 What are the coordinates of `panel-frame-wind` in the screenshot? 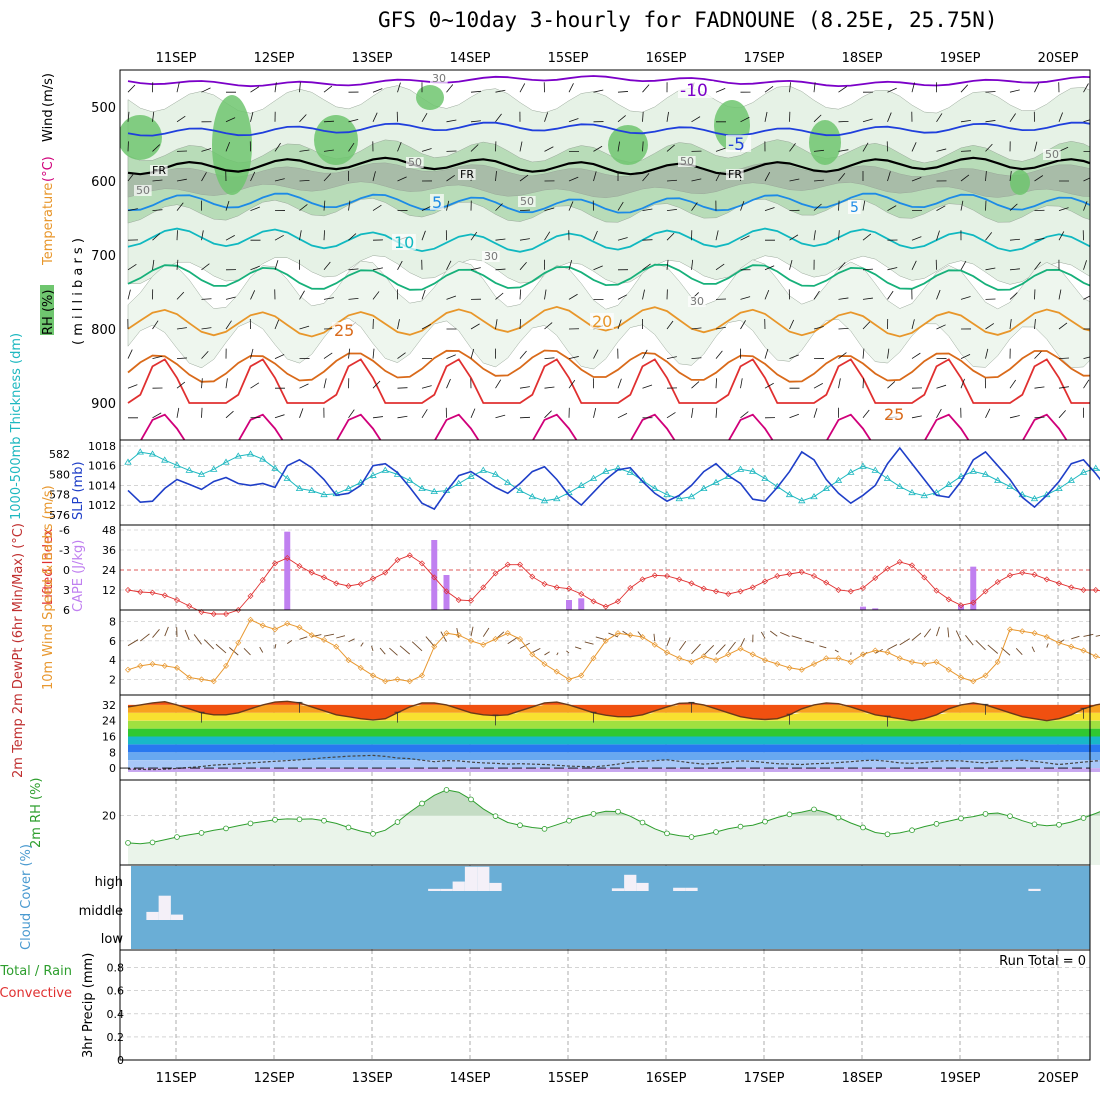 It's located at (605, 652).